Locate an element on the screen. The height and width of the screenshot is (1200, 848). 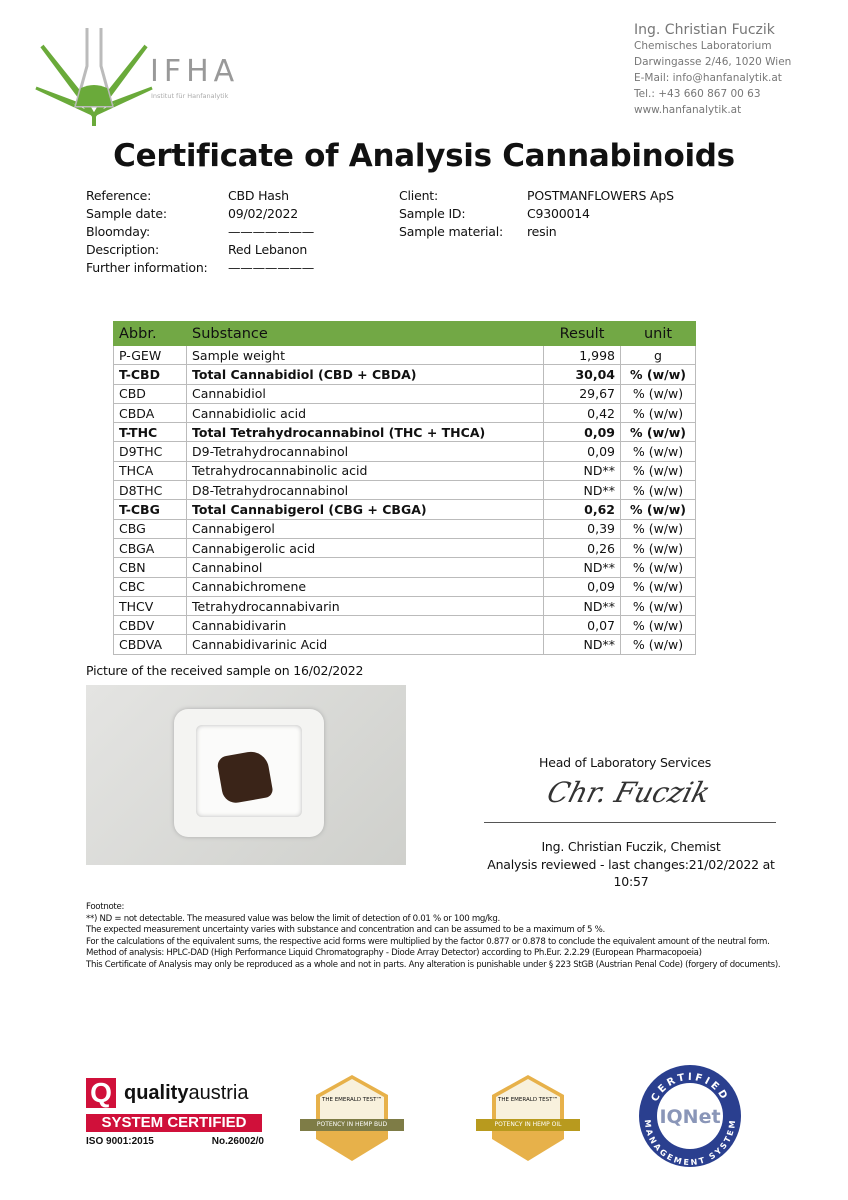
info-value: resin is located at coordinates (542, 231).